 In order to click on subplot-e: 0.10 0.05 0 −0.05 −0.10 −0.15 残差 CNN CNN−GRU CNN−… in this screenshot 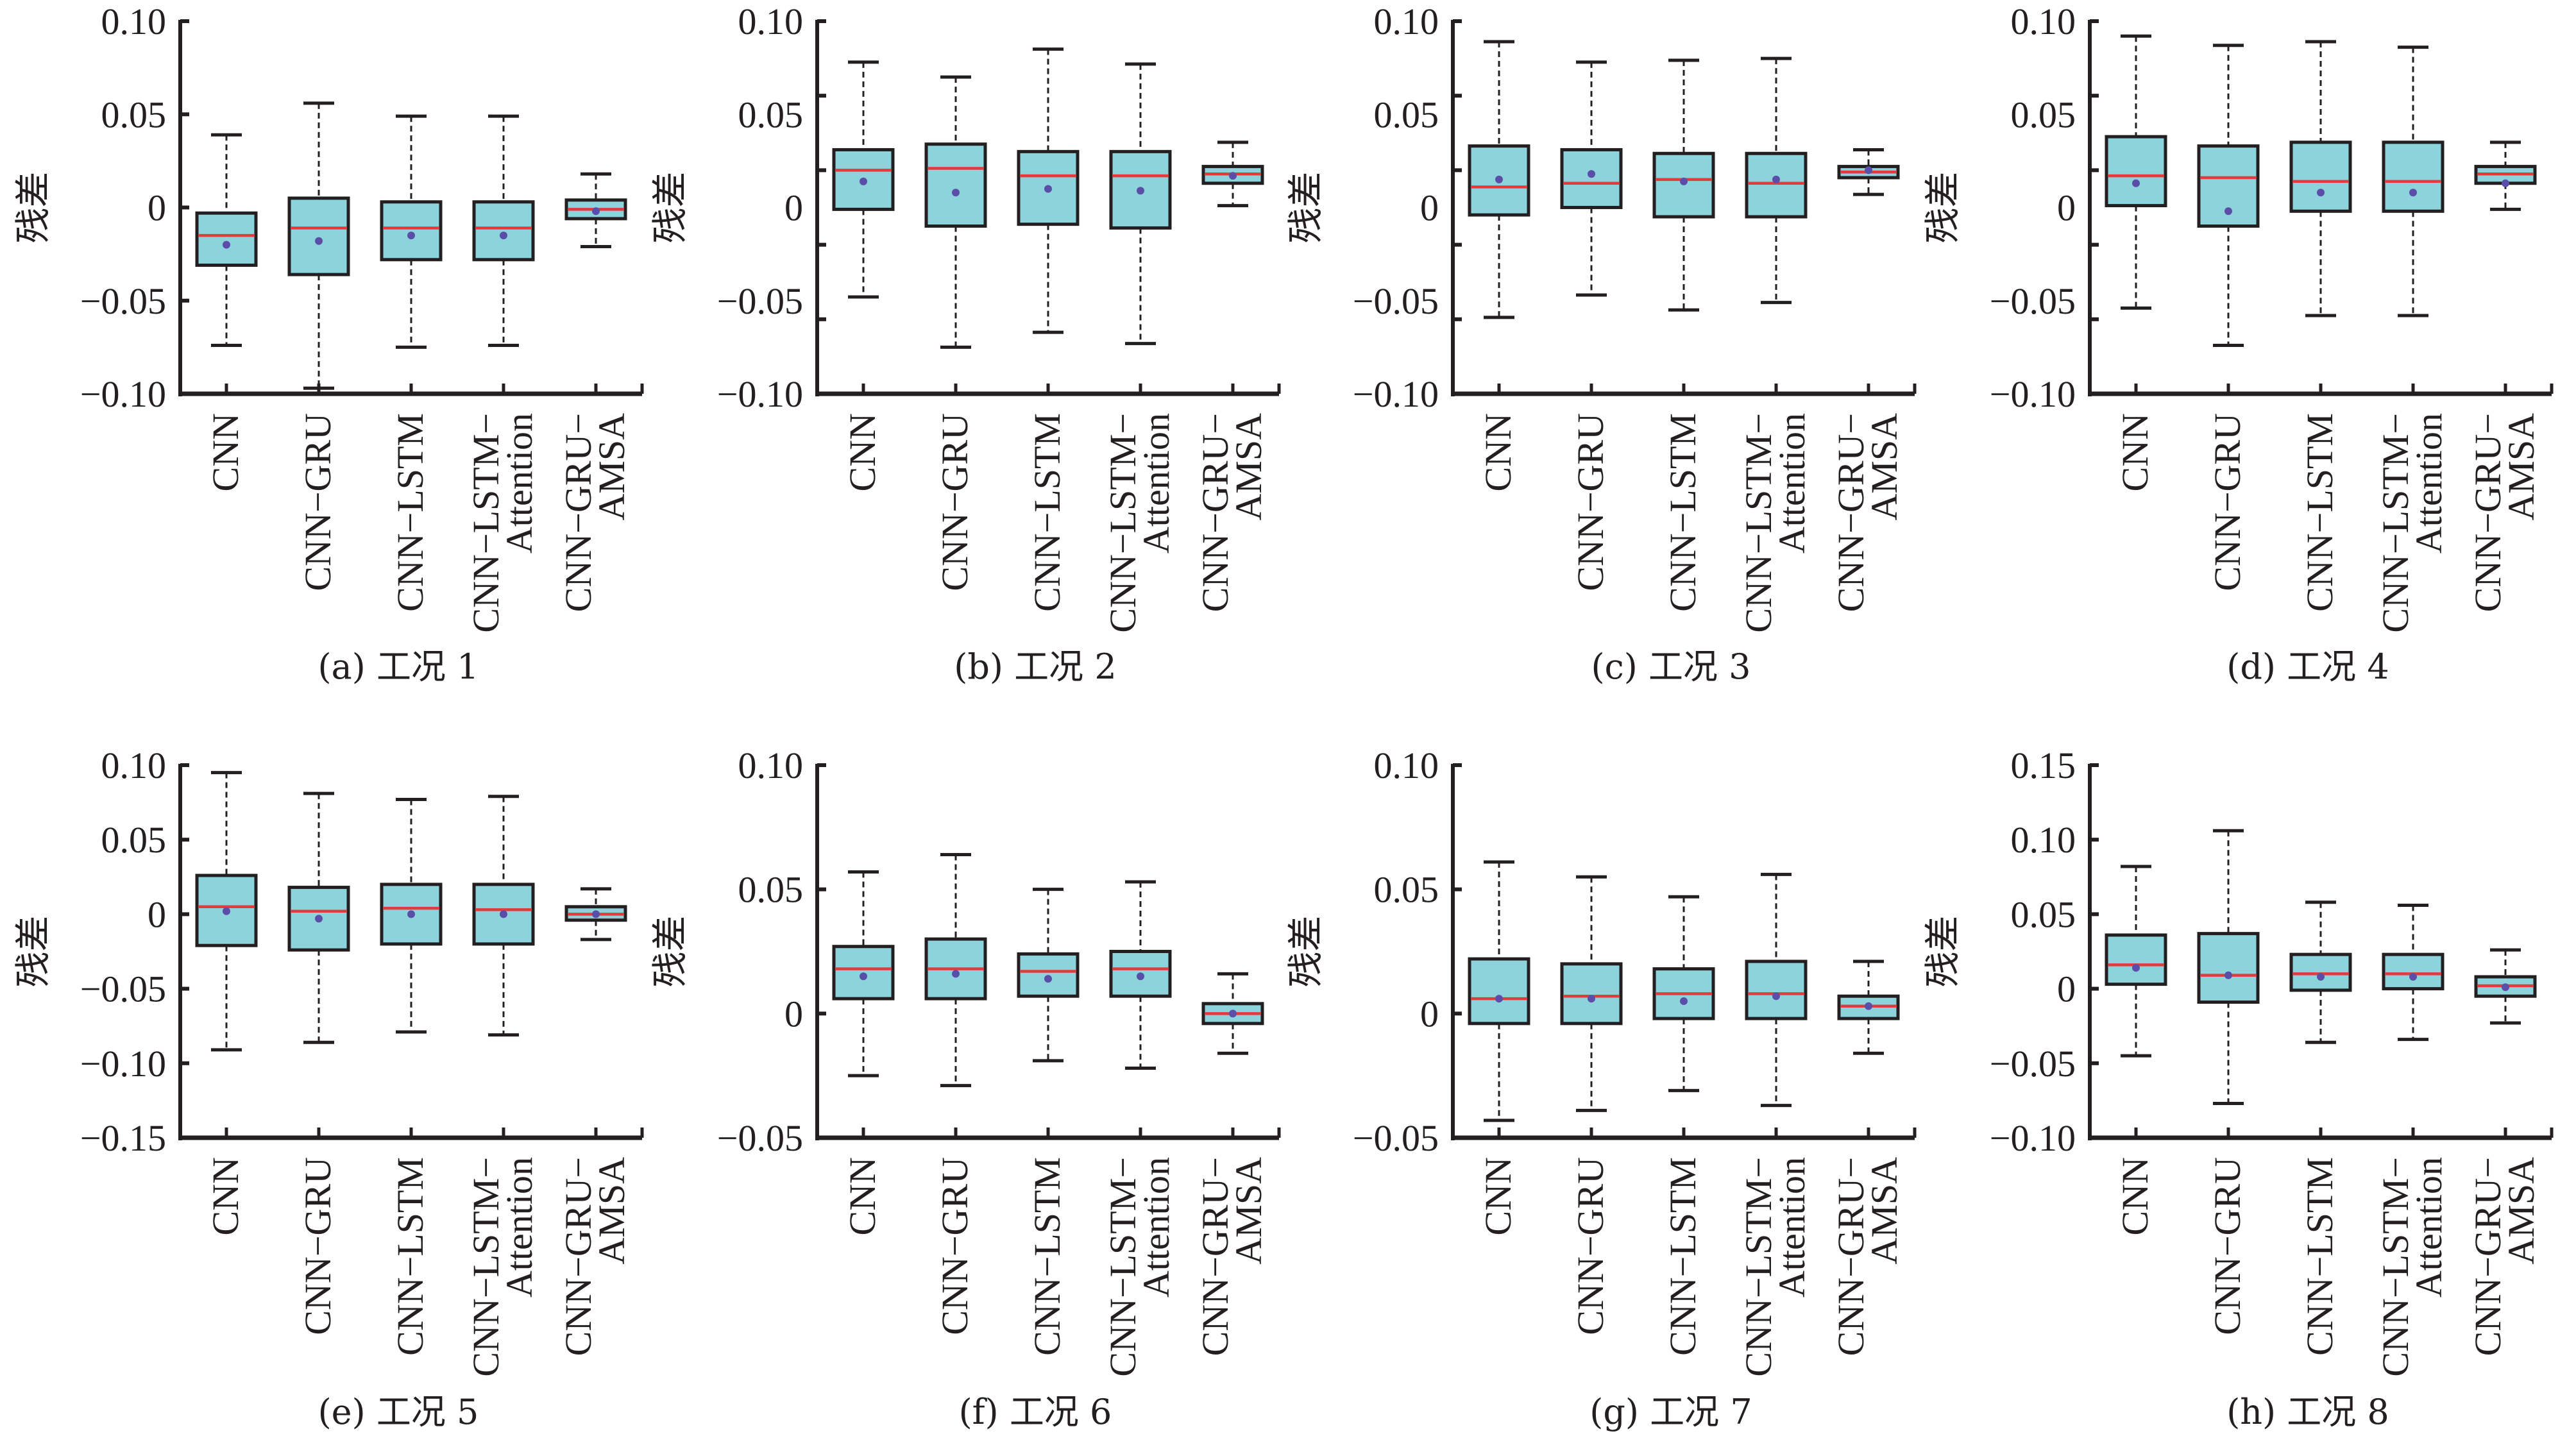, I will do `click(328, 1088)`.